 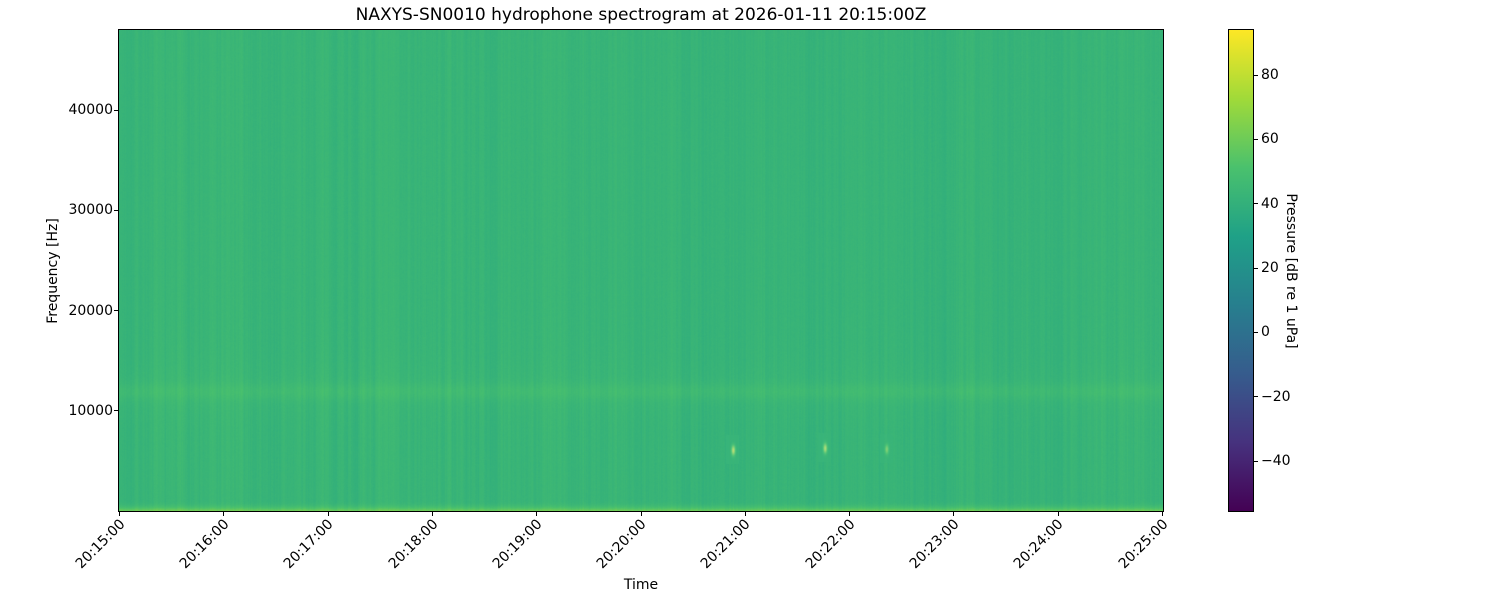 I want to click on x-tick-label: 20:23:00, so click(x=934, y=544).